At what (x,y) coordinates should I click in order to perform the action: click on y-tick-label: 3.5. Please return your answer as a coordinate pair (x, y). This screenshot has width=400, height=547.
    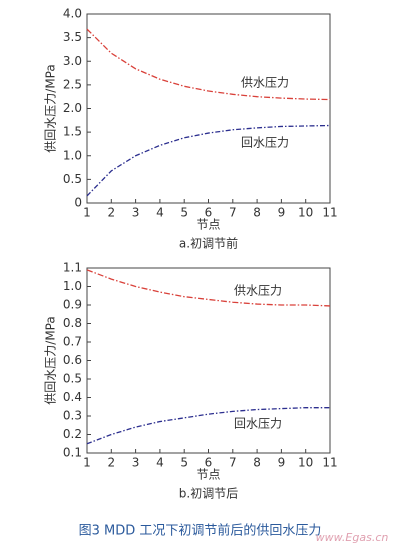
    Looking at the image, I should click on (72, 37).